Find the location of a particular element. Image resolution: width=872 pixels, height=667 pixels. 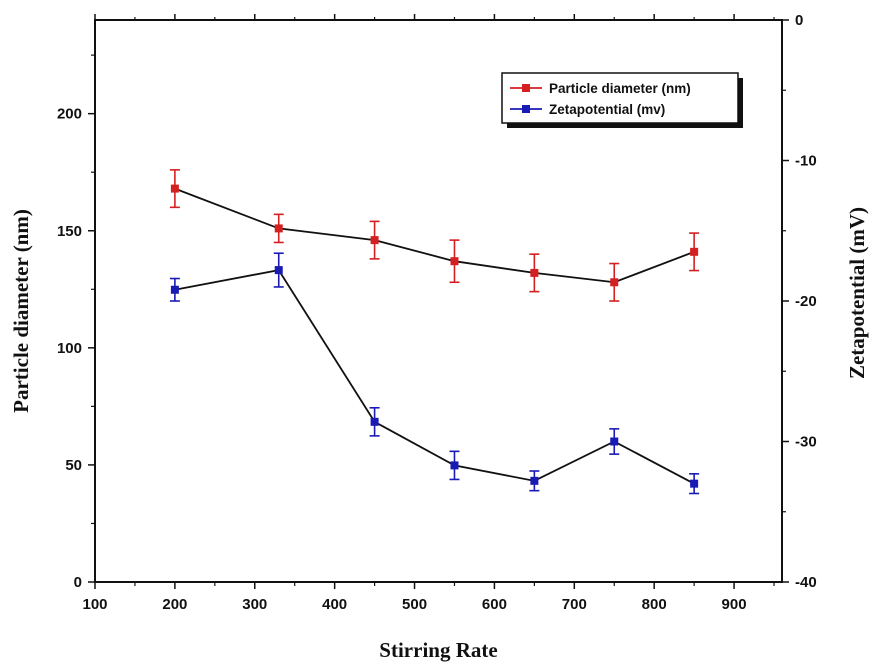

x-tick-label: 100 is located at coordinates (94, 604).